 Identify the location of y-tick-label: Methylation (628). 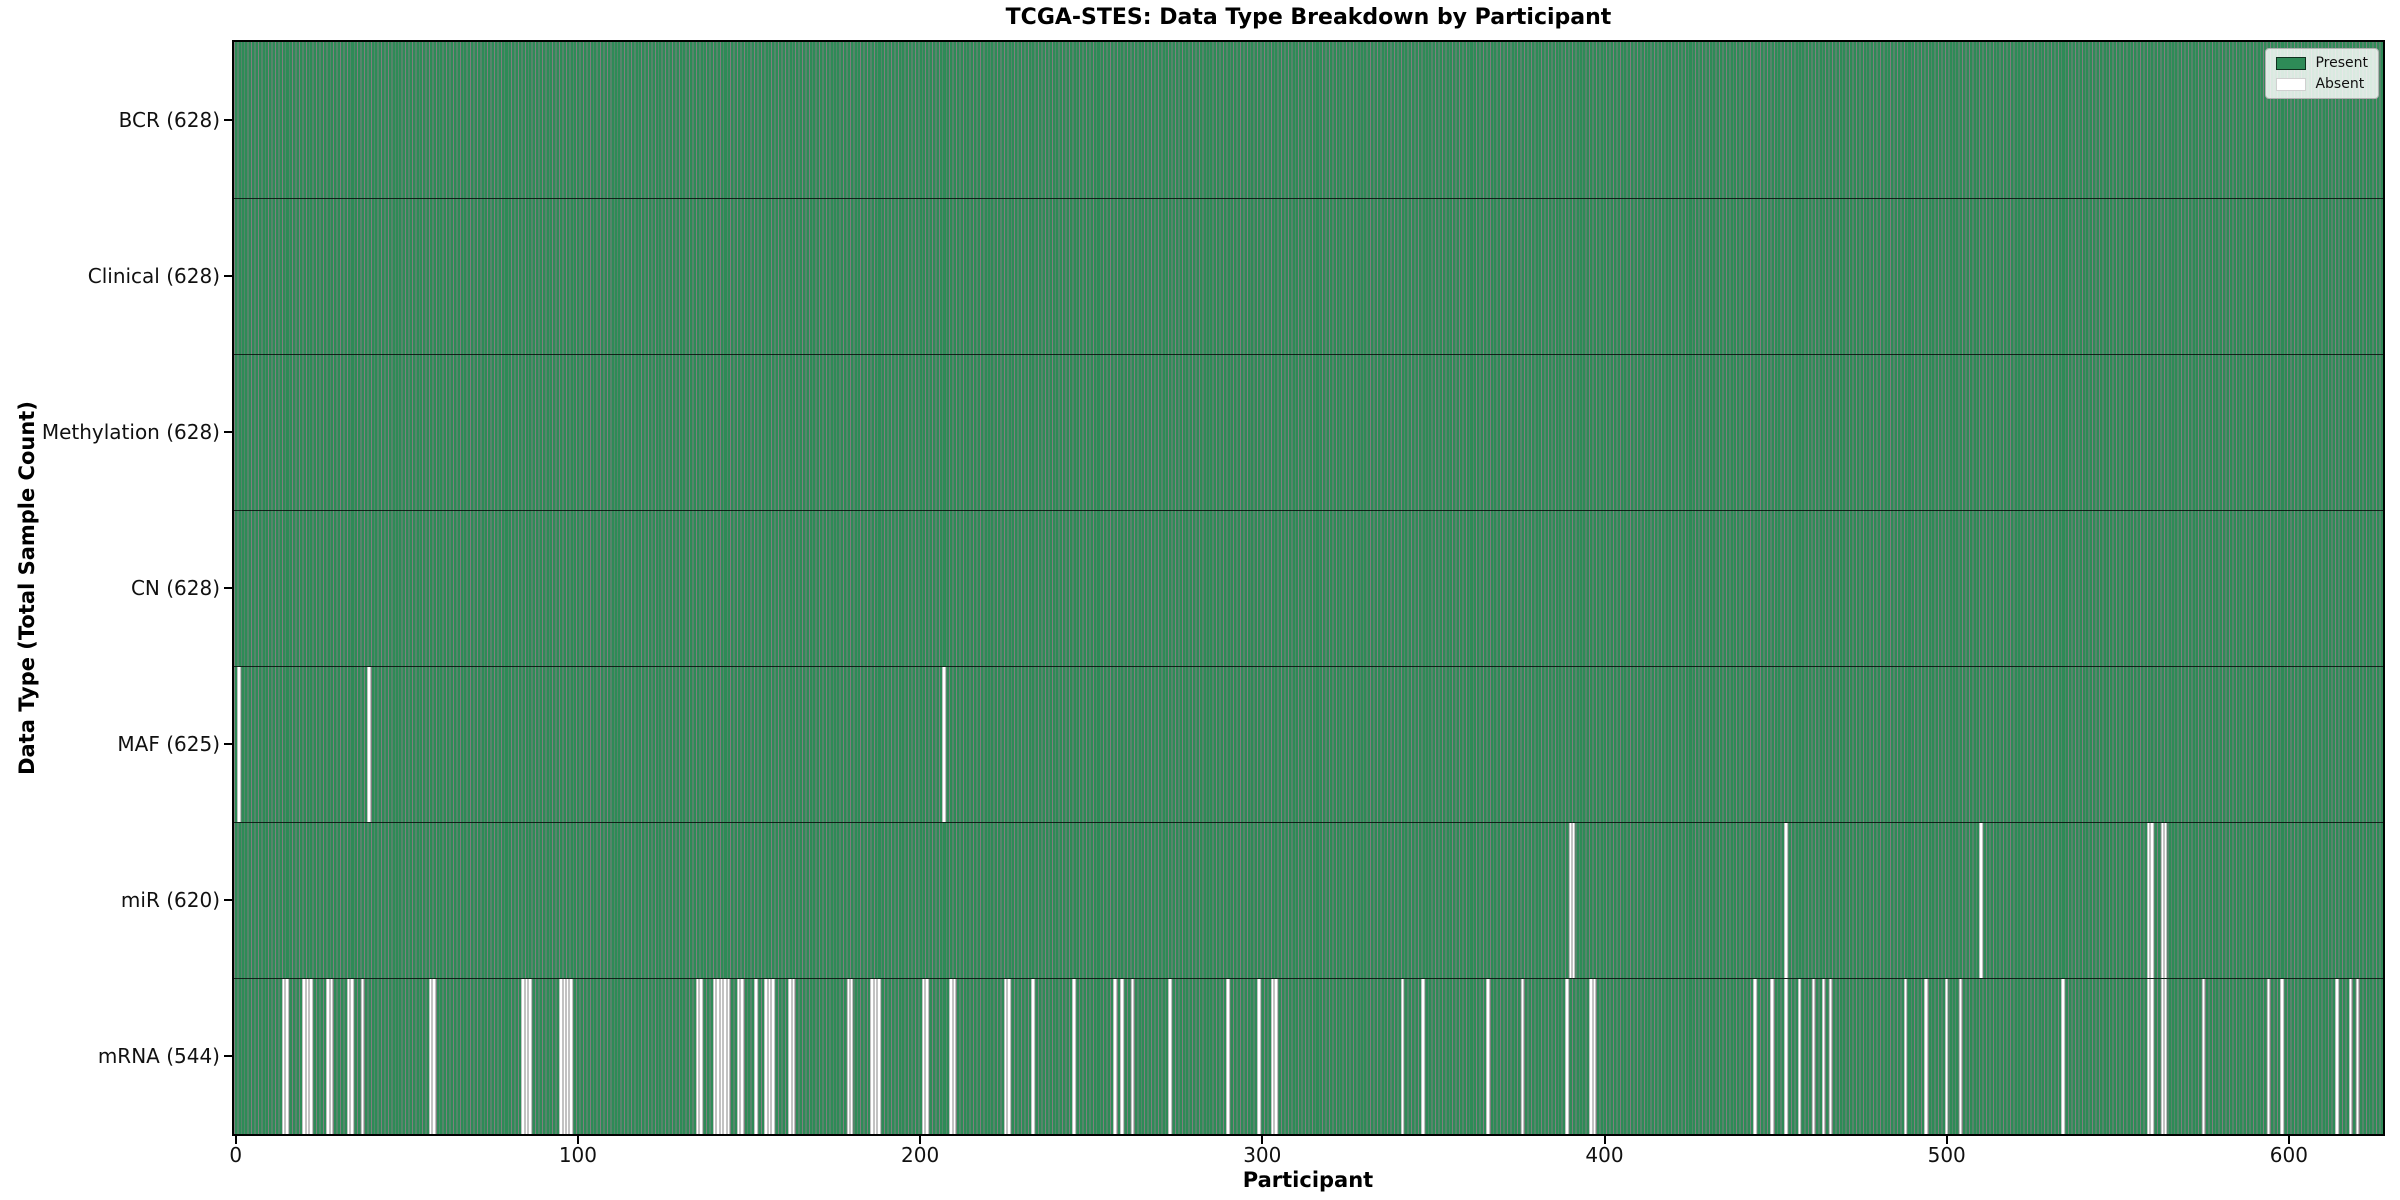
(130, 432).